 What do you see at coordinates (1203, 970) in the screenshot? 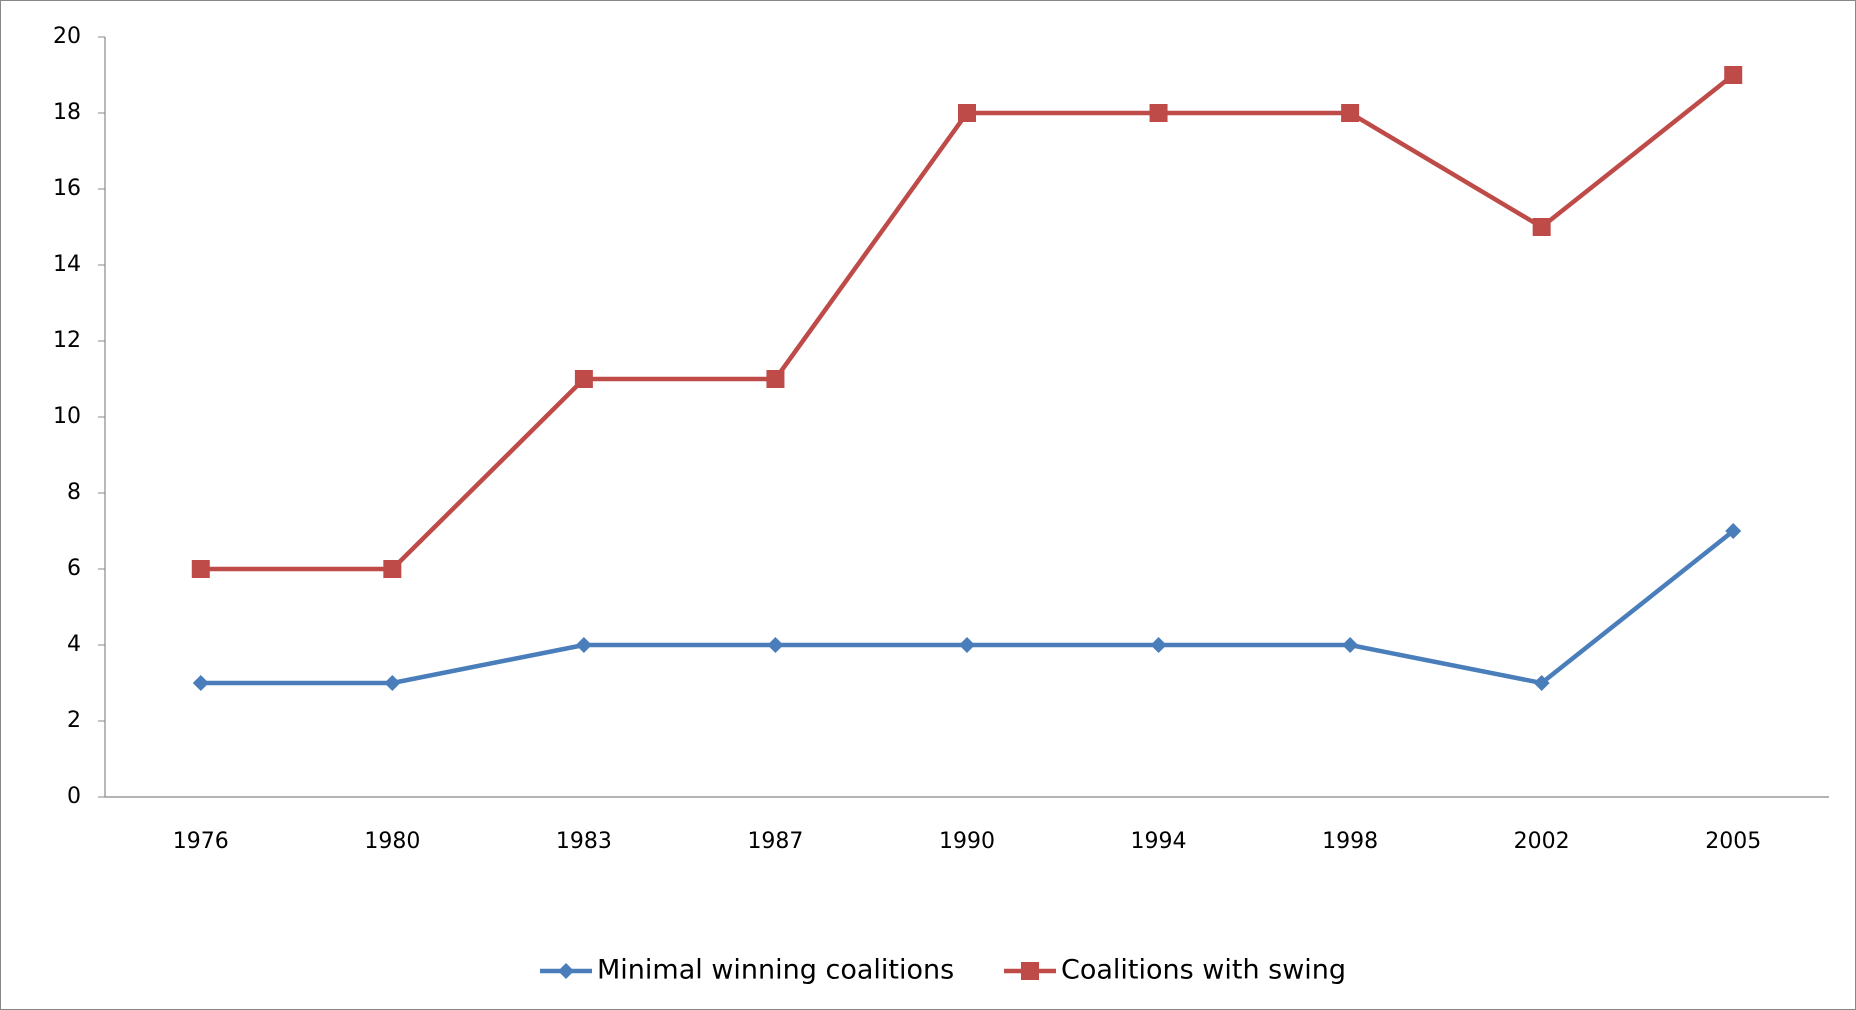
I see `legend-label: Coalitions with swing` at bounding box center [1203, 970].